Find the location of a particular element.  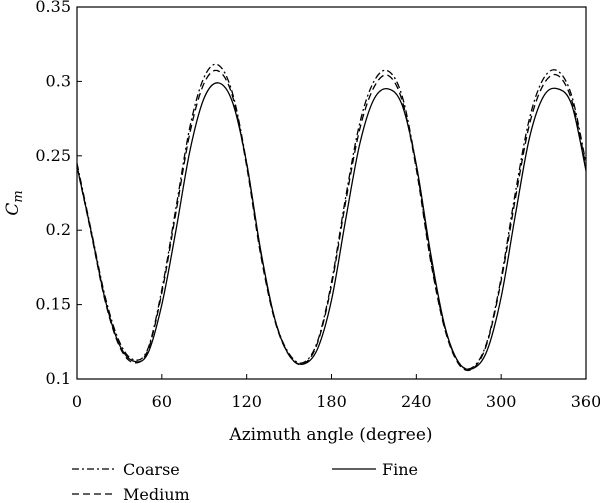

x-axis-ticks: 0 60 120 180 240 300 360 is located at coordinates (336, 392).